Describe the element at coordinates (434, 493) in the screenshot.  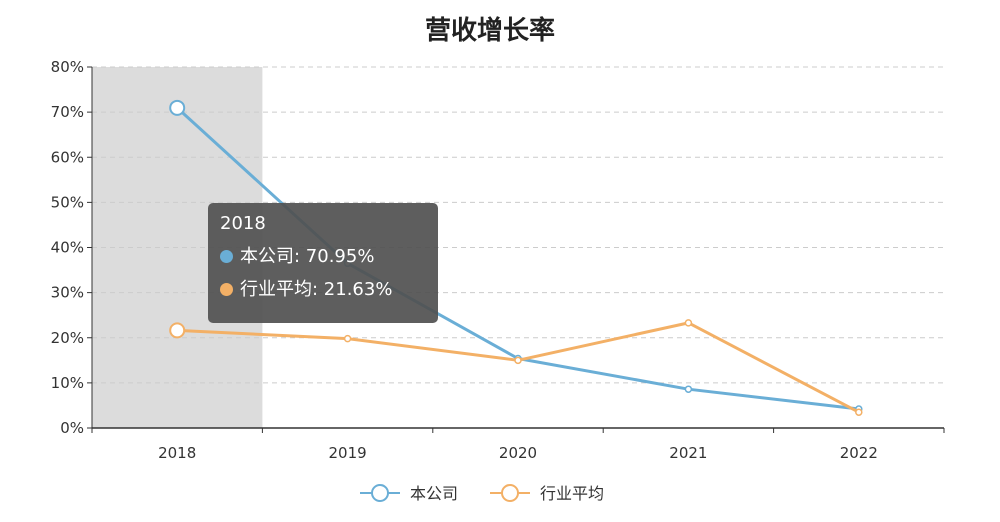
I see `legend-label: 本公司` at that location.